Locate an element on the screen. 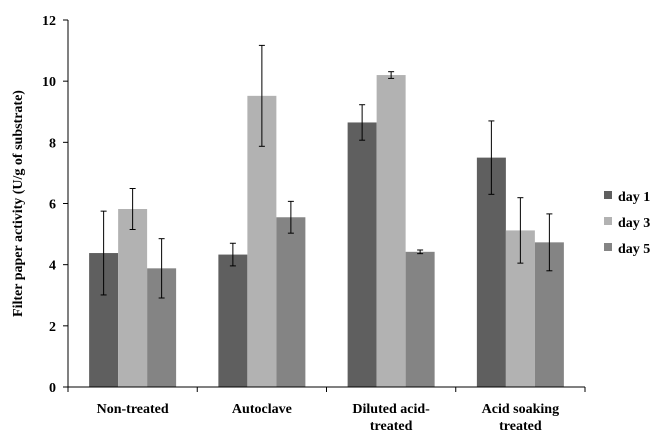  y-tick-label: 8 is located at coordinates (52, 143).